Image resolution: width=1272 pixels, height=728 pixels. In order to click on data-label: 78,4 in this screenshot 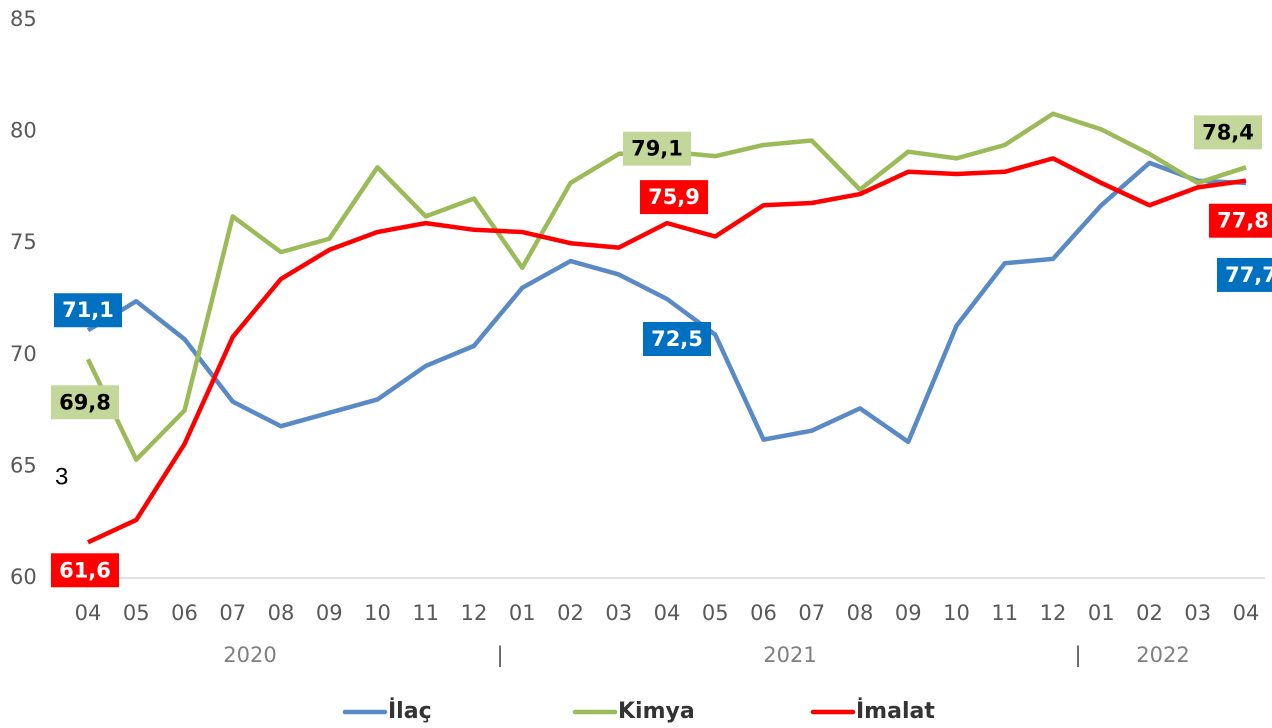, I will do `click(1228, 132)`.